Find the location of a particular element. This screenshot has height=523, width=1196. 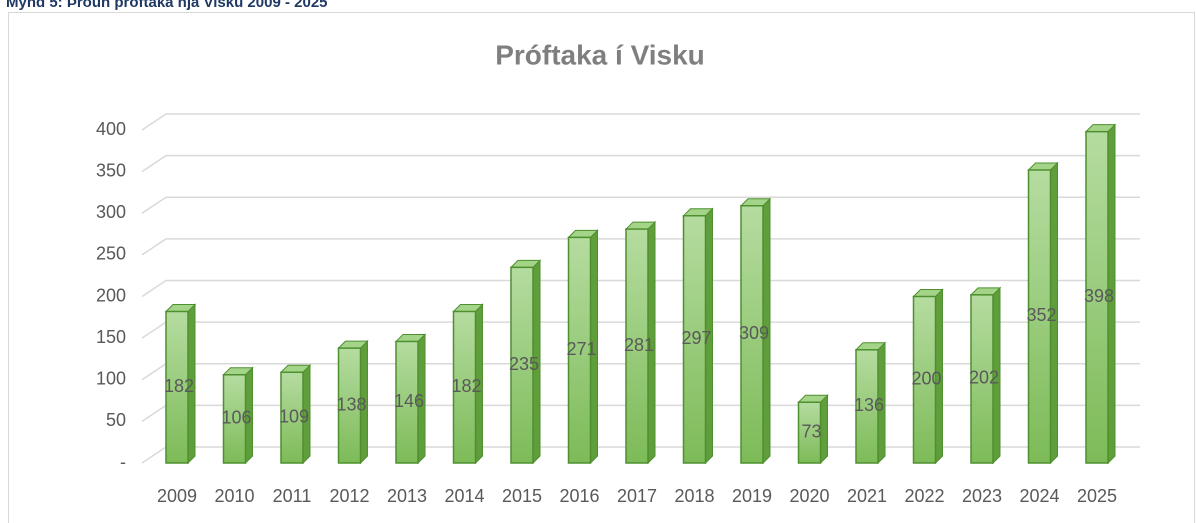

data-label: 109 is located at coordinates (294, 416).